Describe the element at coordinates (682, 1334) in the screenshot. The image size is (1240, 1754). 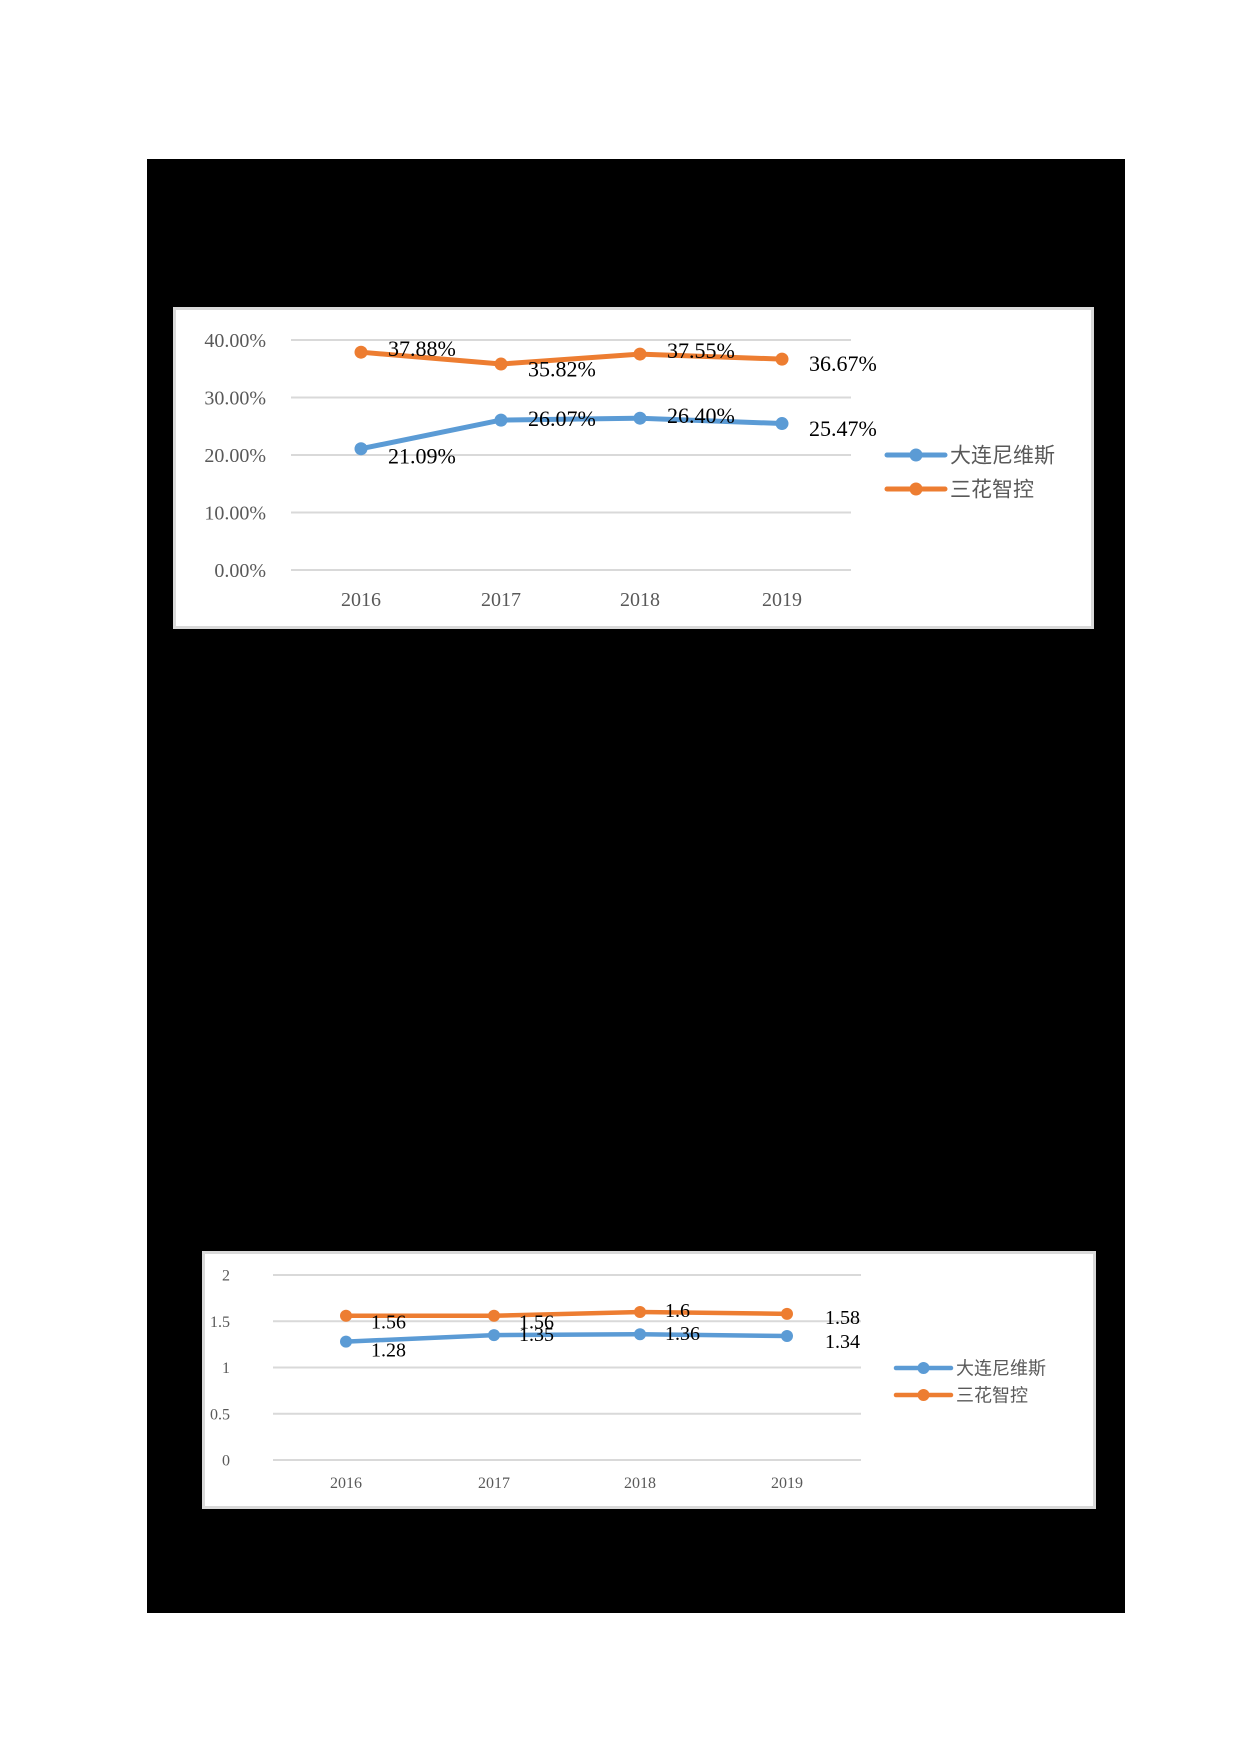
I see `data-label: 1.36` at that location.